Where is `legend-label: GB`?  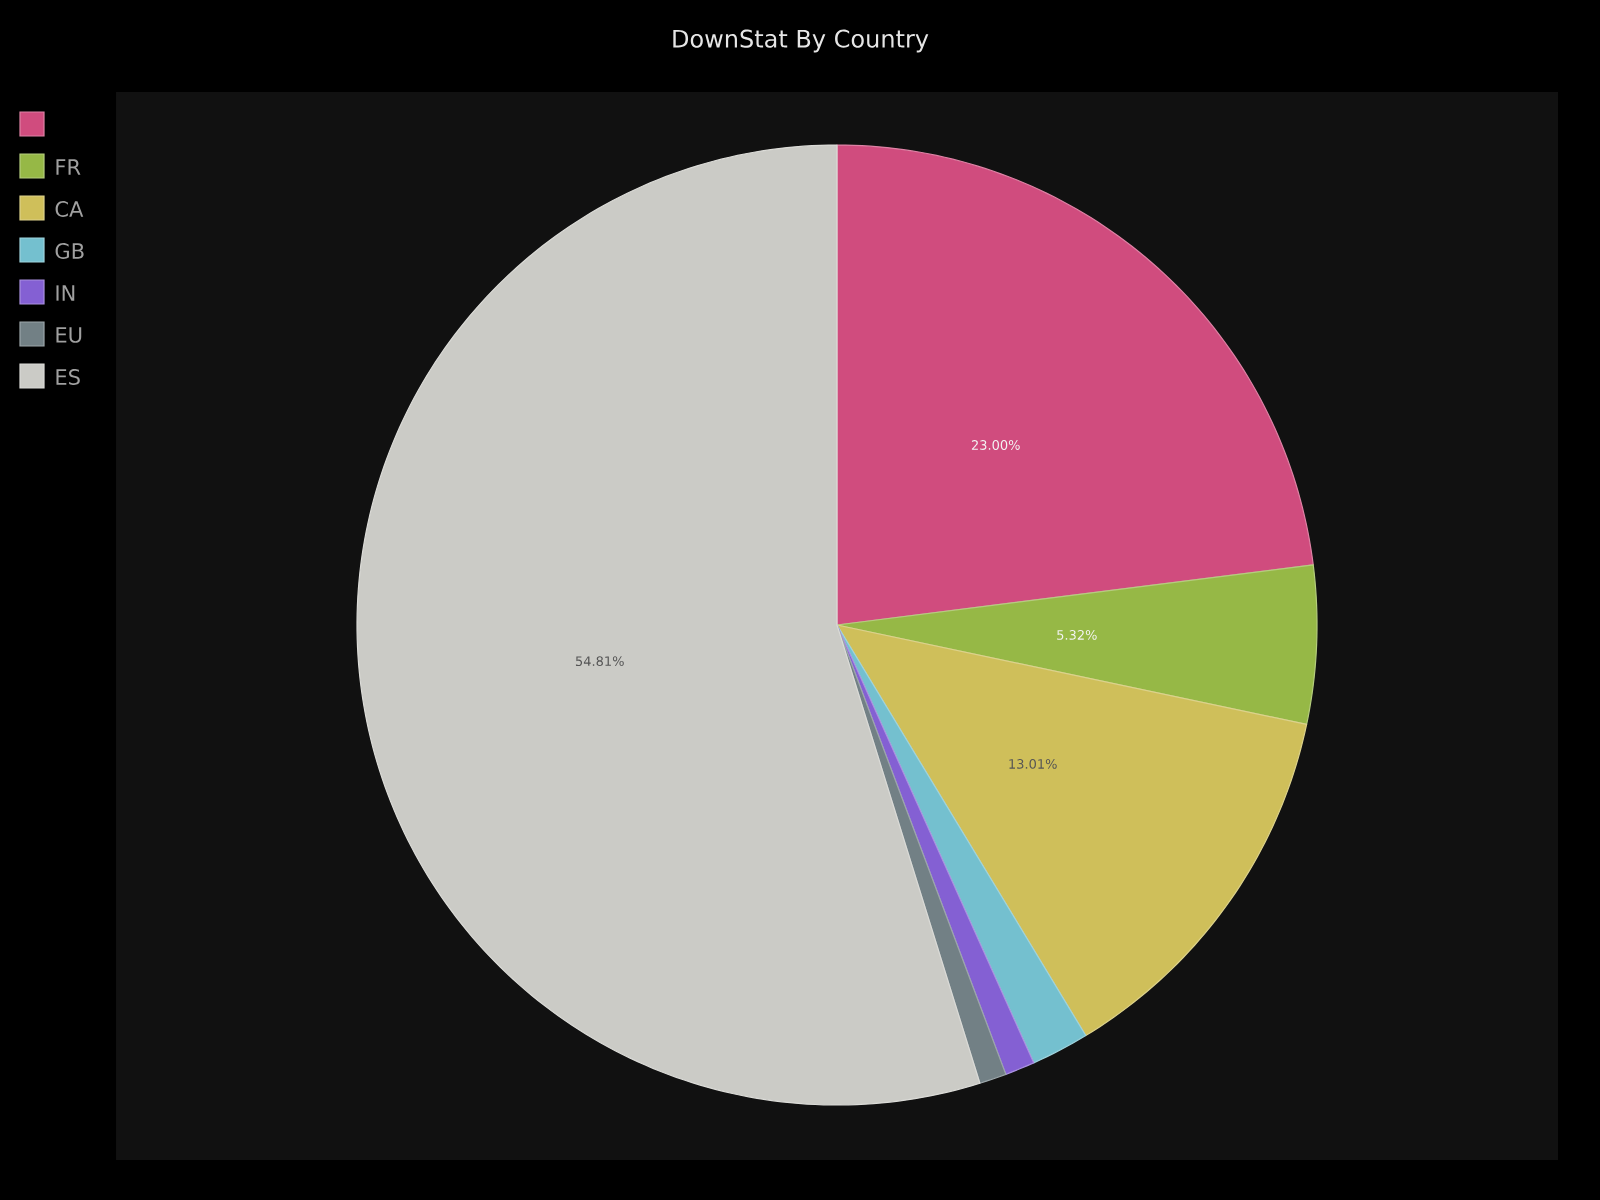
legend-label: GB is located at coordinates (69, 251).